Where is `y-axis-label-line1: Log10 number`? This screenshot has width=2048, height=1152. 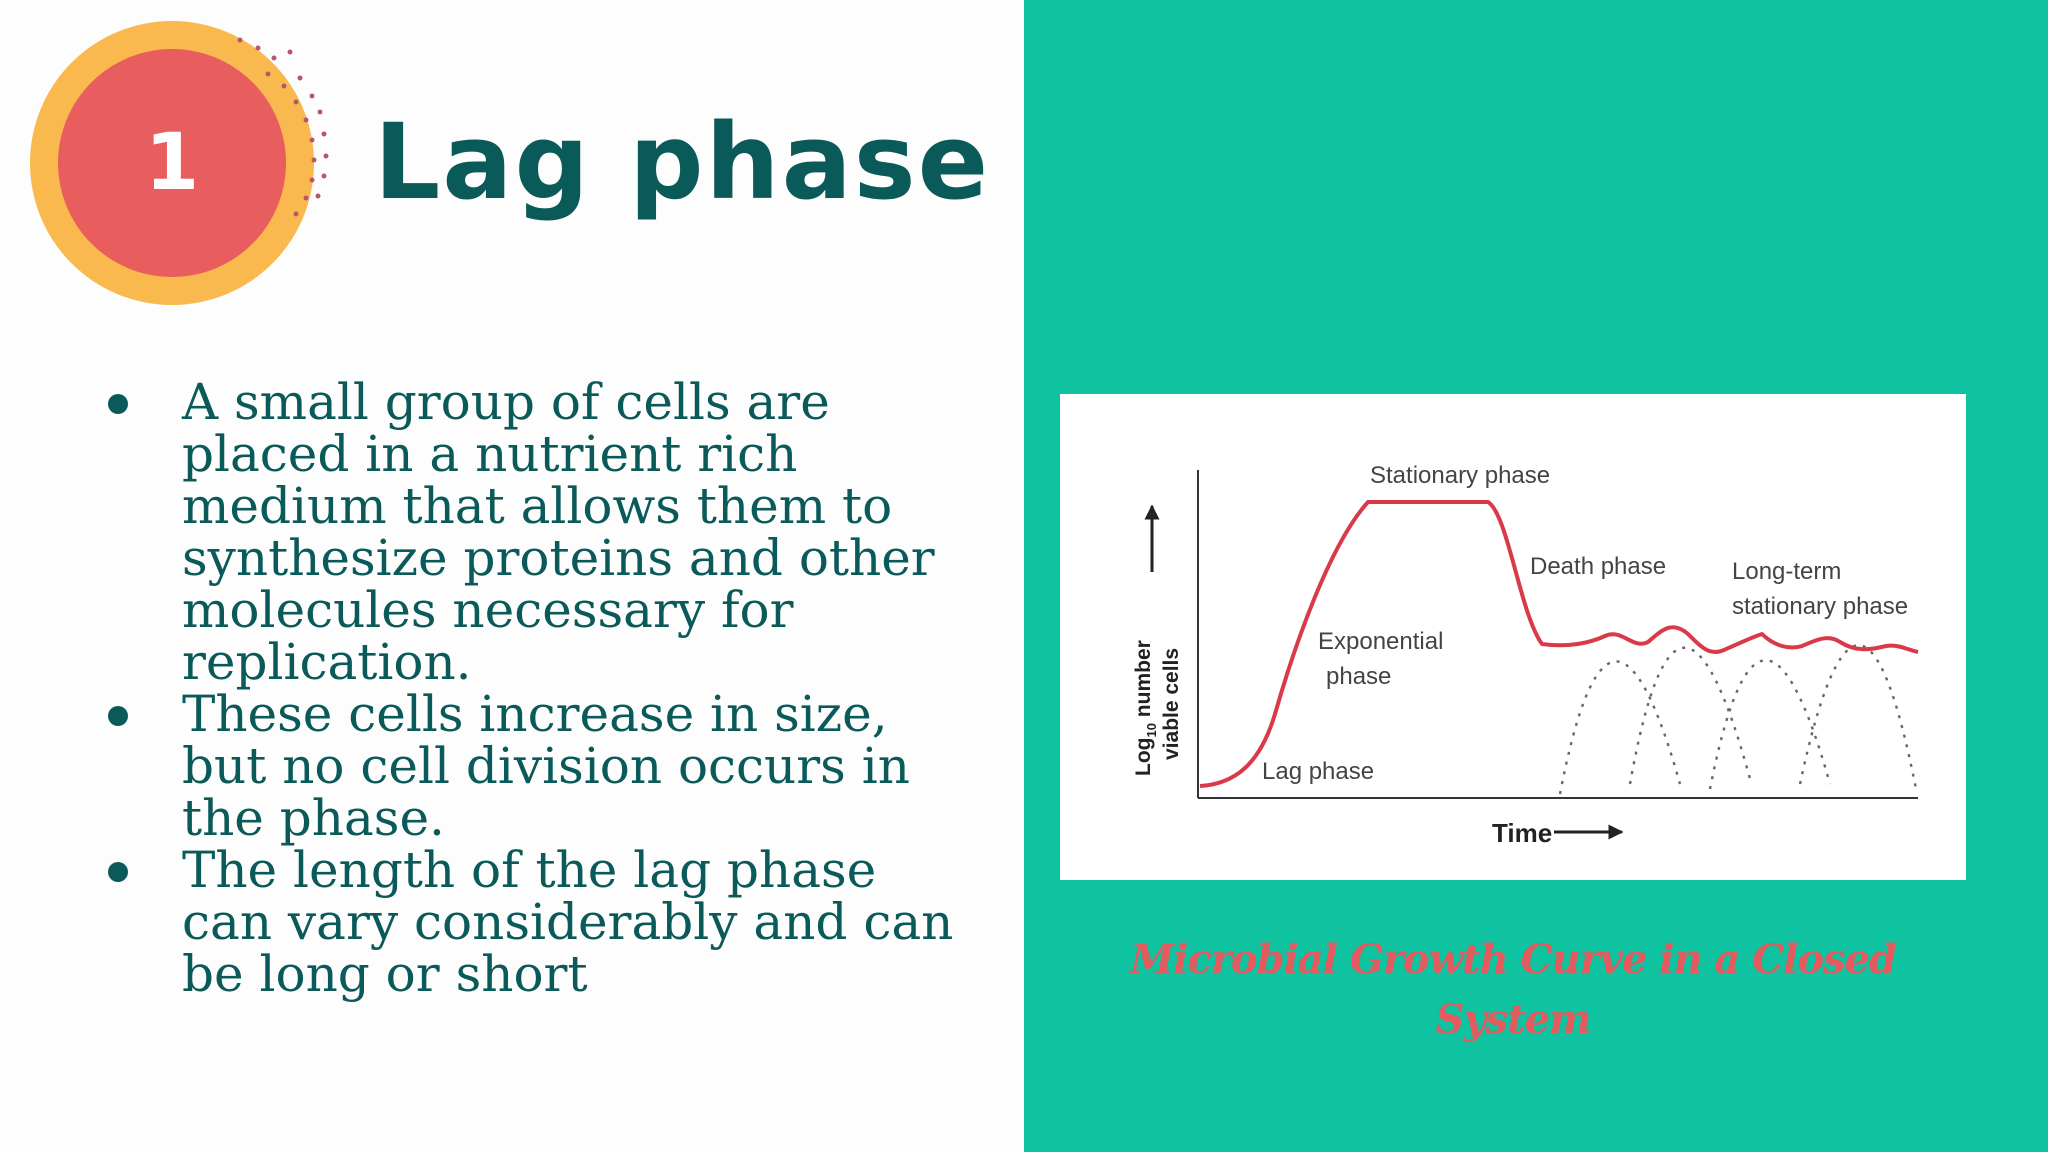 y-axis-label-line1: Log10 number is located at coordinates (1145, 708).